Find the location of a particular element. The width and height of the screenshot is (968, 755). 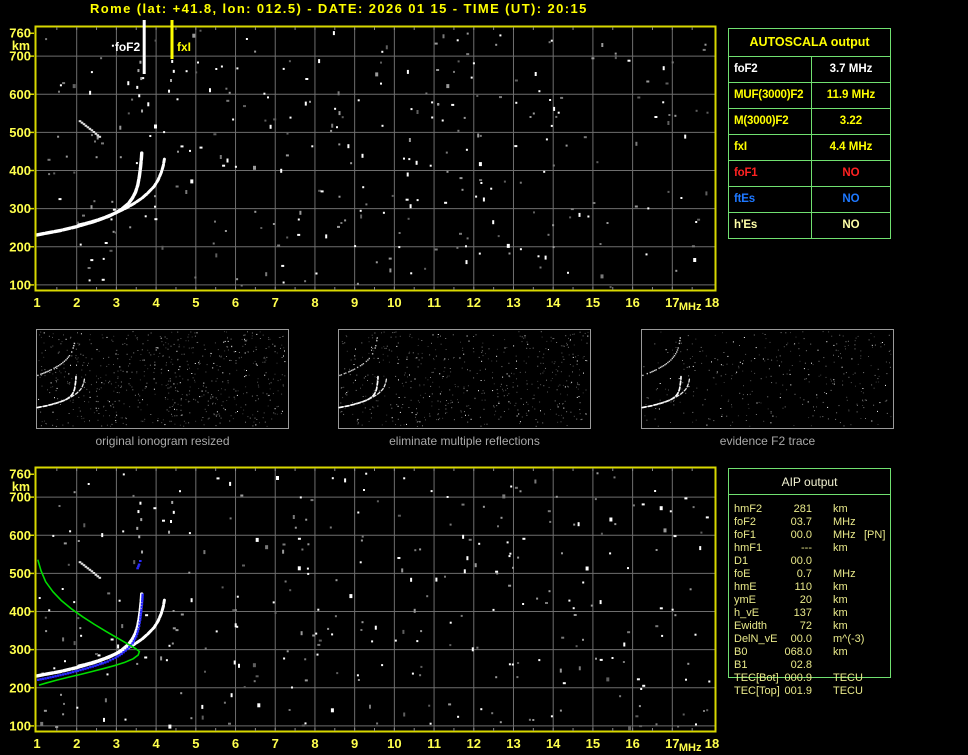

aip-output-box: AIP output is located at coordinates (809, 573).